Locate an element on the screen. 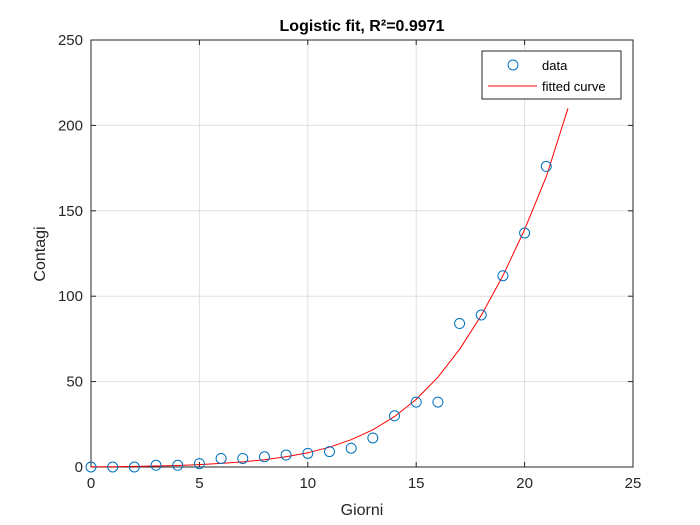 The image size is (700, 525). y-tick-label: 50 is located at coordinates (74, 382).